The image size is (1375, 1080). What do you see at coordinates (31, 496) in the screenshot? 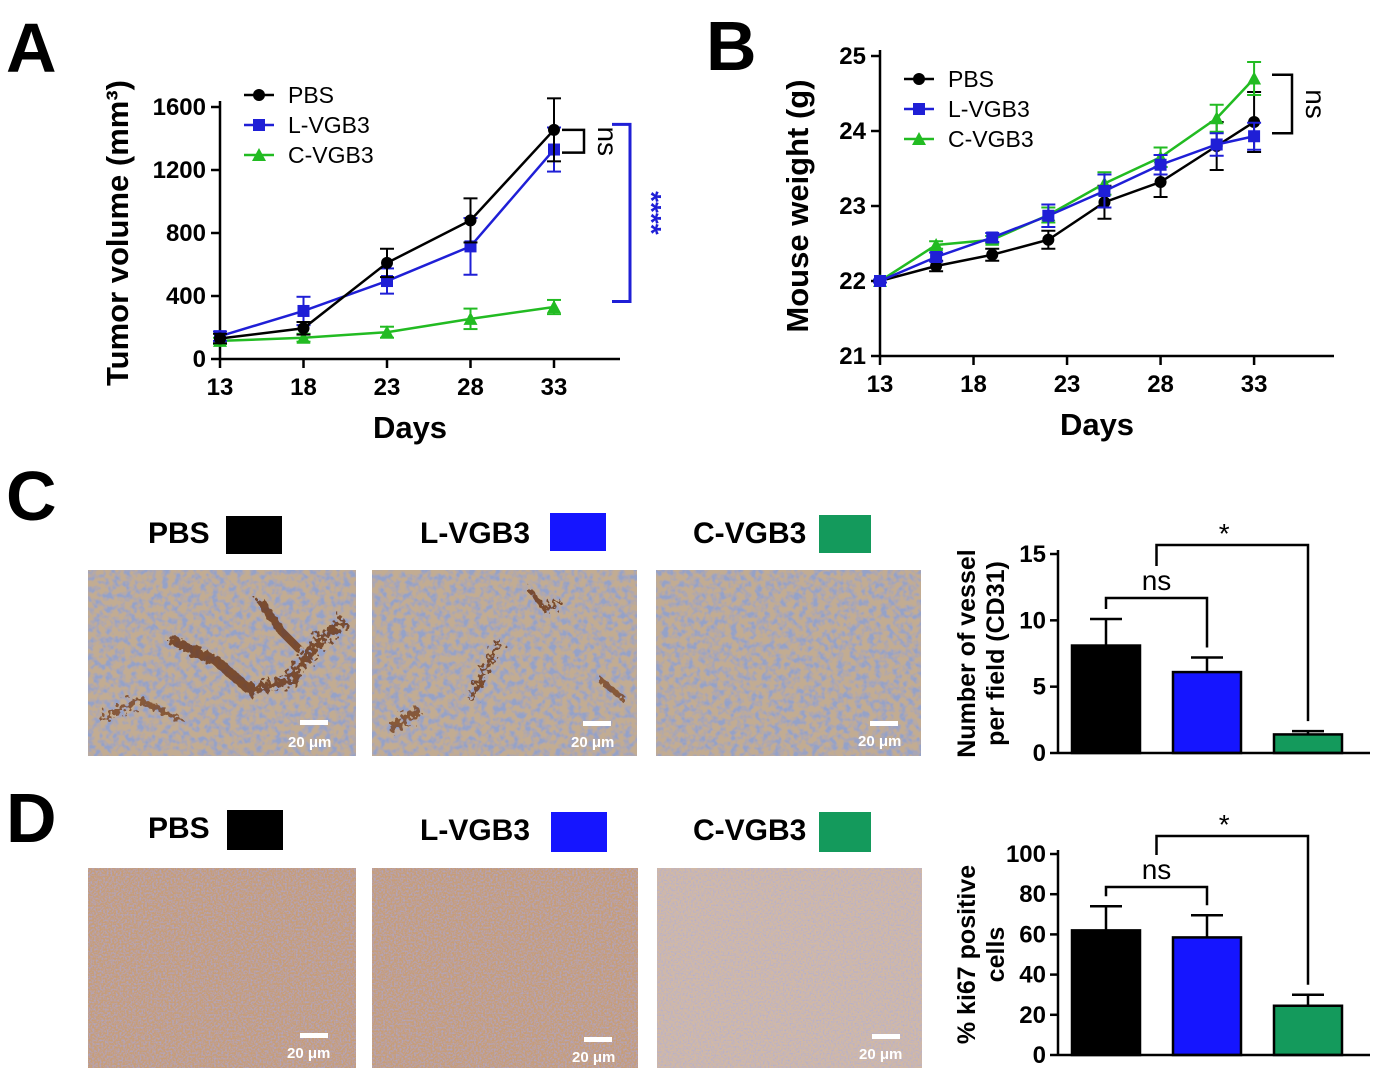
I see `panel-letter-c: C` at bounding box center [31, 496].